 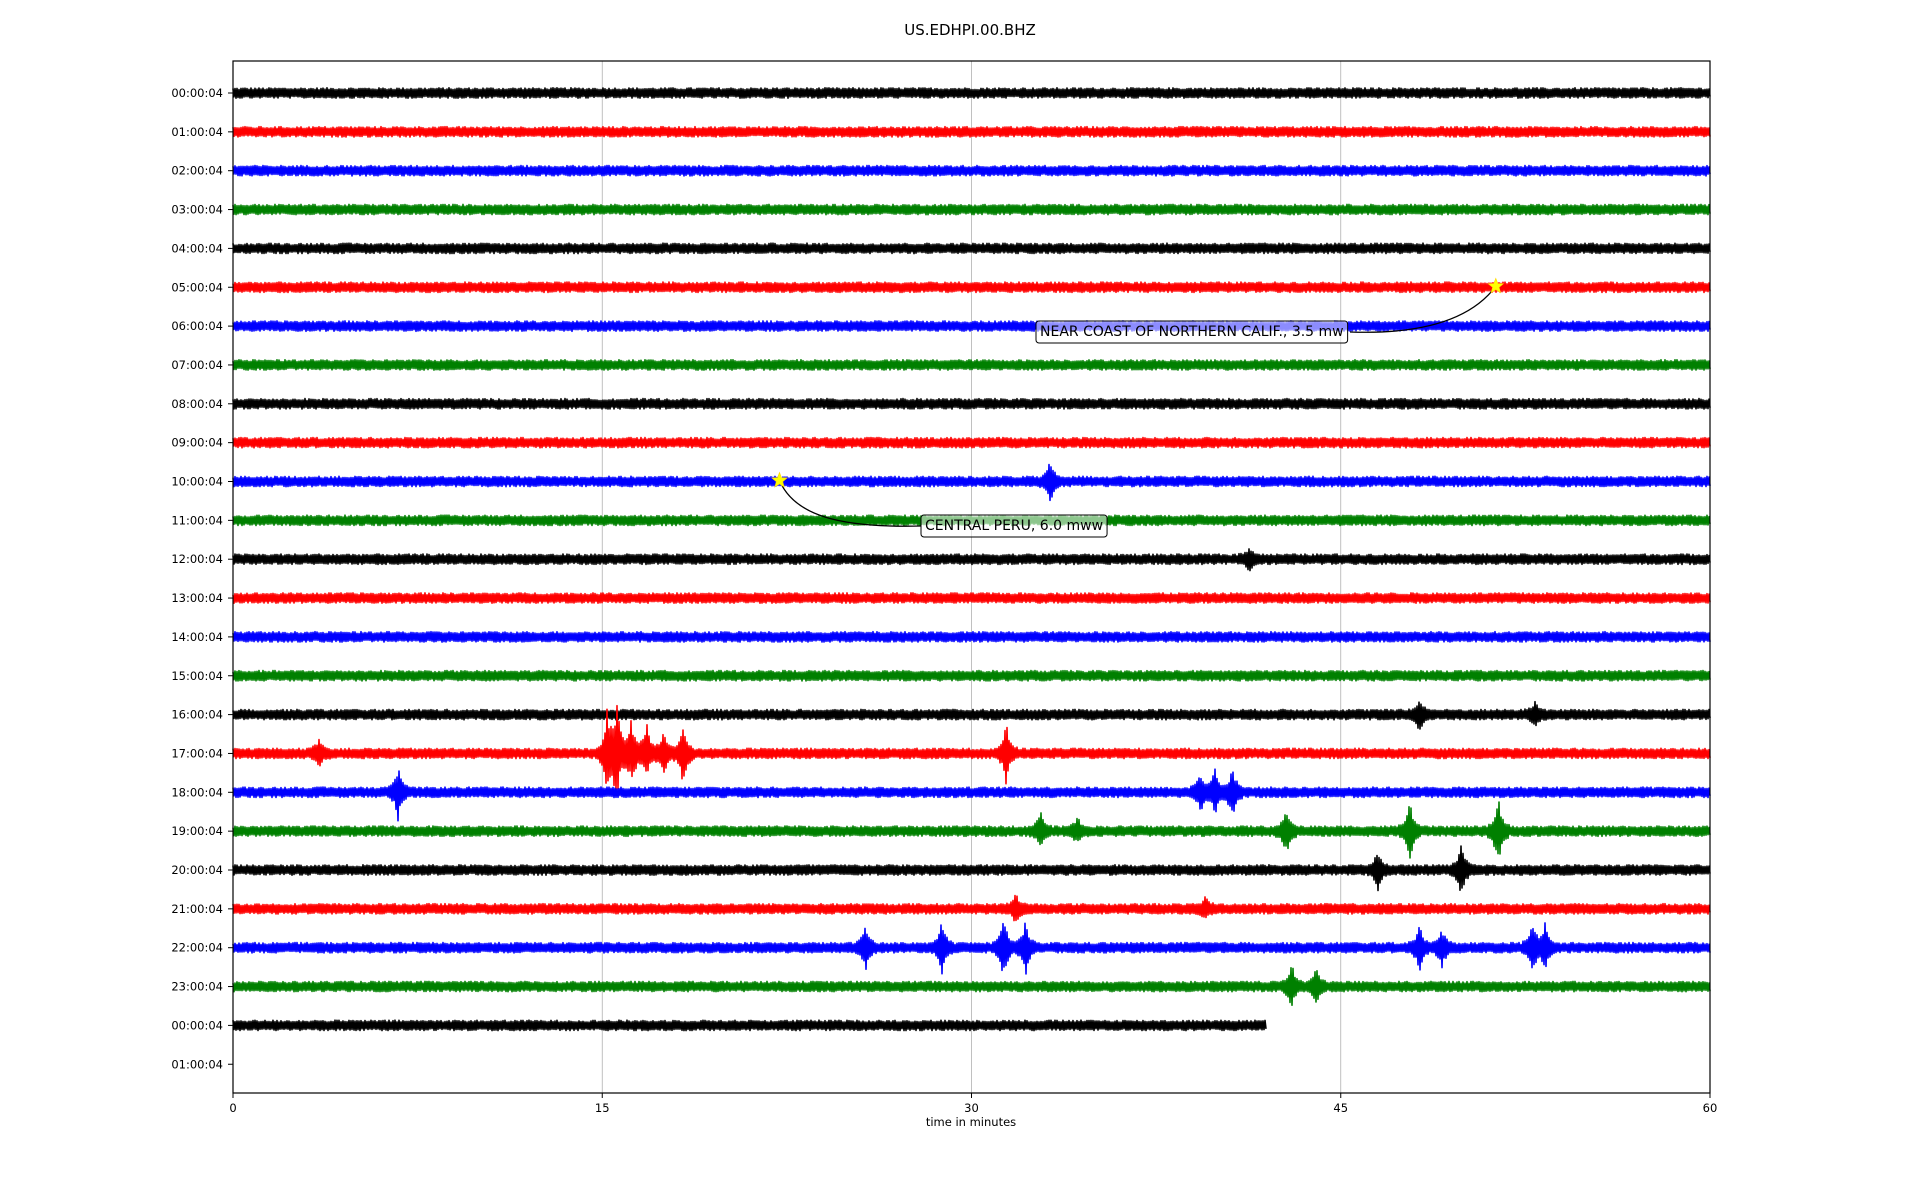 I want to click on x-axis-label: time in minutes, so click(x=971, y=1122).